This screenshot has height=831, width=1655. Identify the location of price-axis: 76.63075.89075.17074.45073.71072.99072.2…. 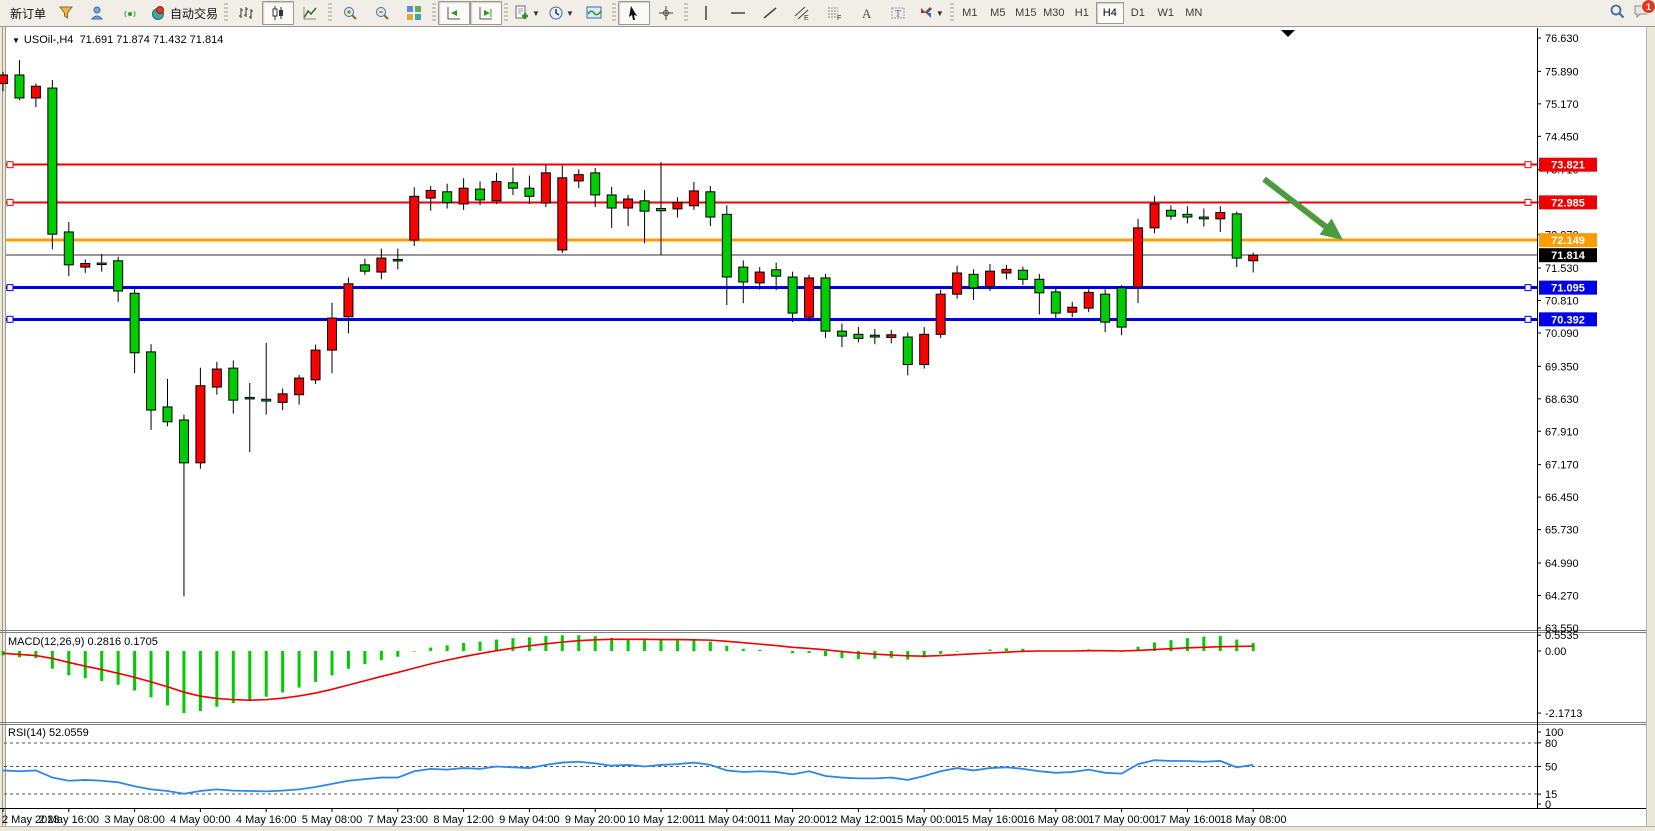
(1558, 334).